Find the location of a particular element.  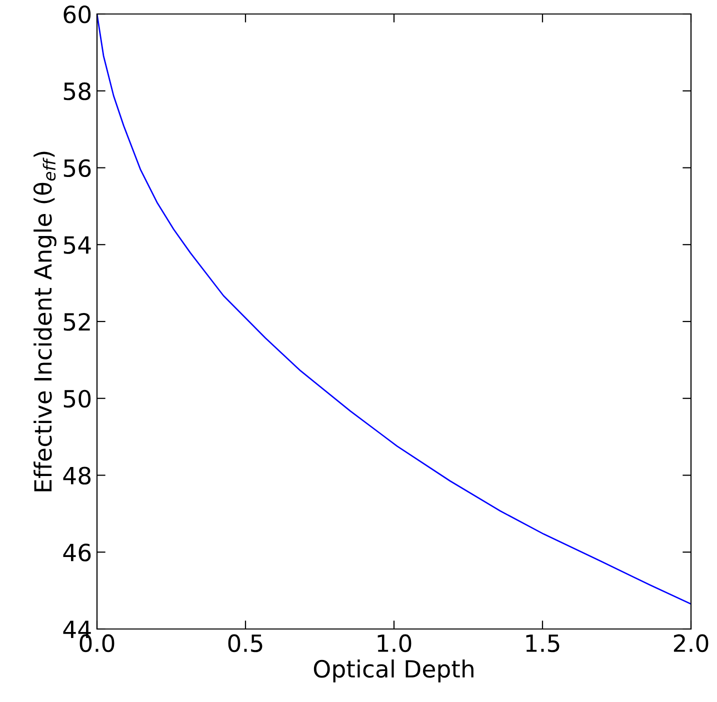

y-tick-label: 50 is located at coordinates (77, 399).